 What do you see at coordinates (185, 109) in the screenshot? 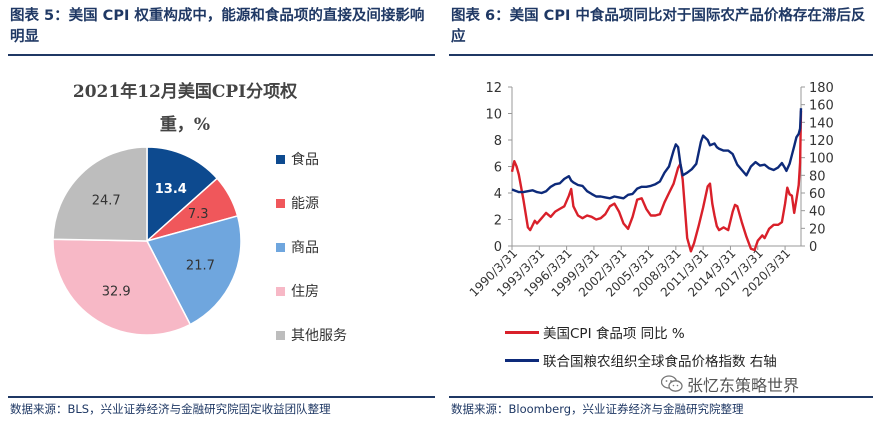
I see `pie-chart-title: 2021年12月美国CPI分项权 重，%` at bounding box center [185, 109].